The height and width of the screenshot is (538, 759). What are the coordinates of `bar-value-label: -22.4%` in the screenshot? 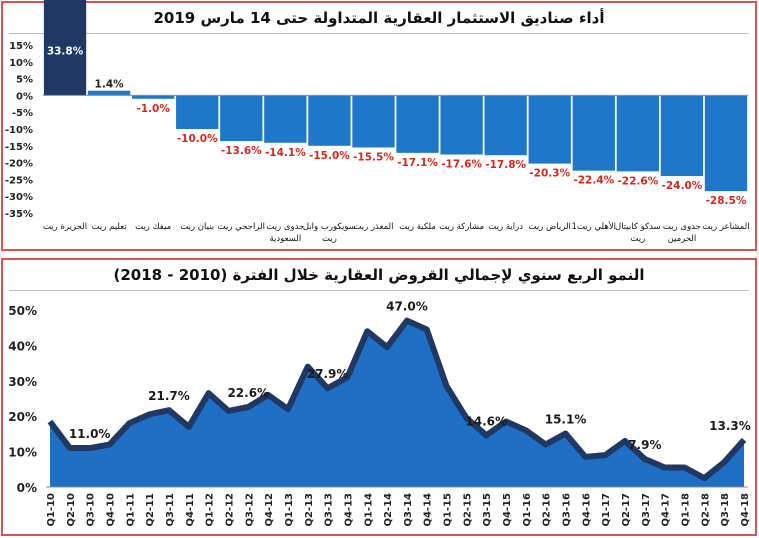 It's located at (593, 181).